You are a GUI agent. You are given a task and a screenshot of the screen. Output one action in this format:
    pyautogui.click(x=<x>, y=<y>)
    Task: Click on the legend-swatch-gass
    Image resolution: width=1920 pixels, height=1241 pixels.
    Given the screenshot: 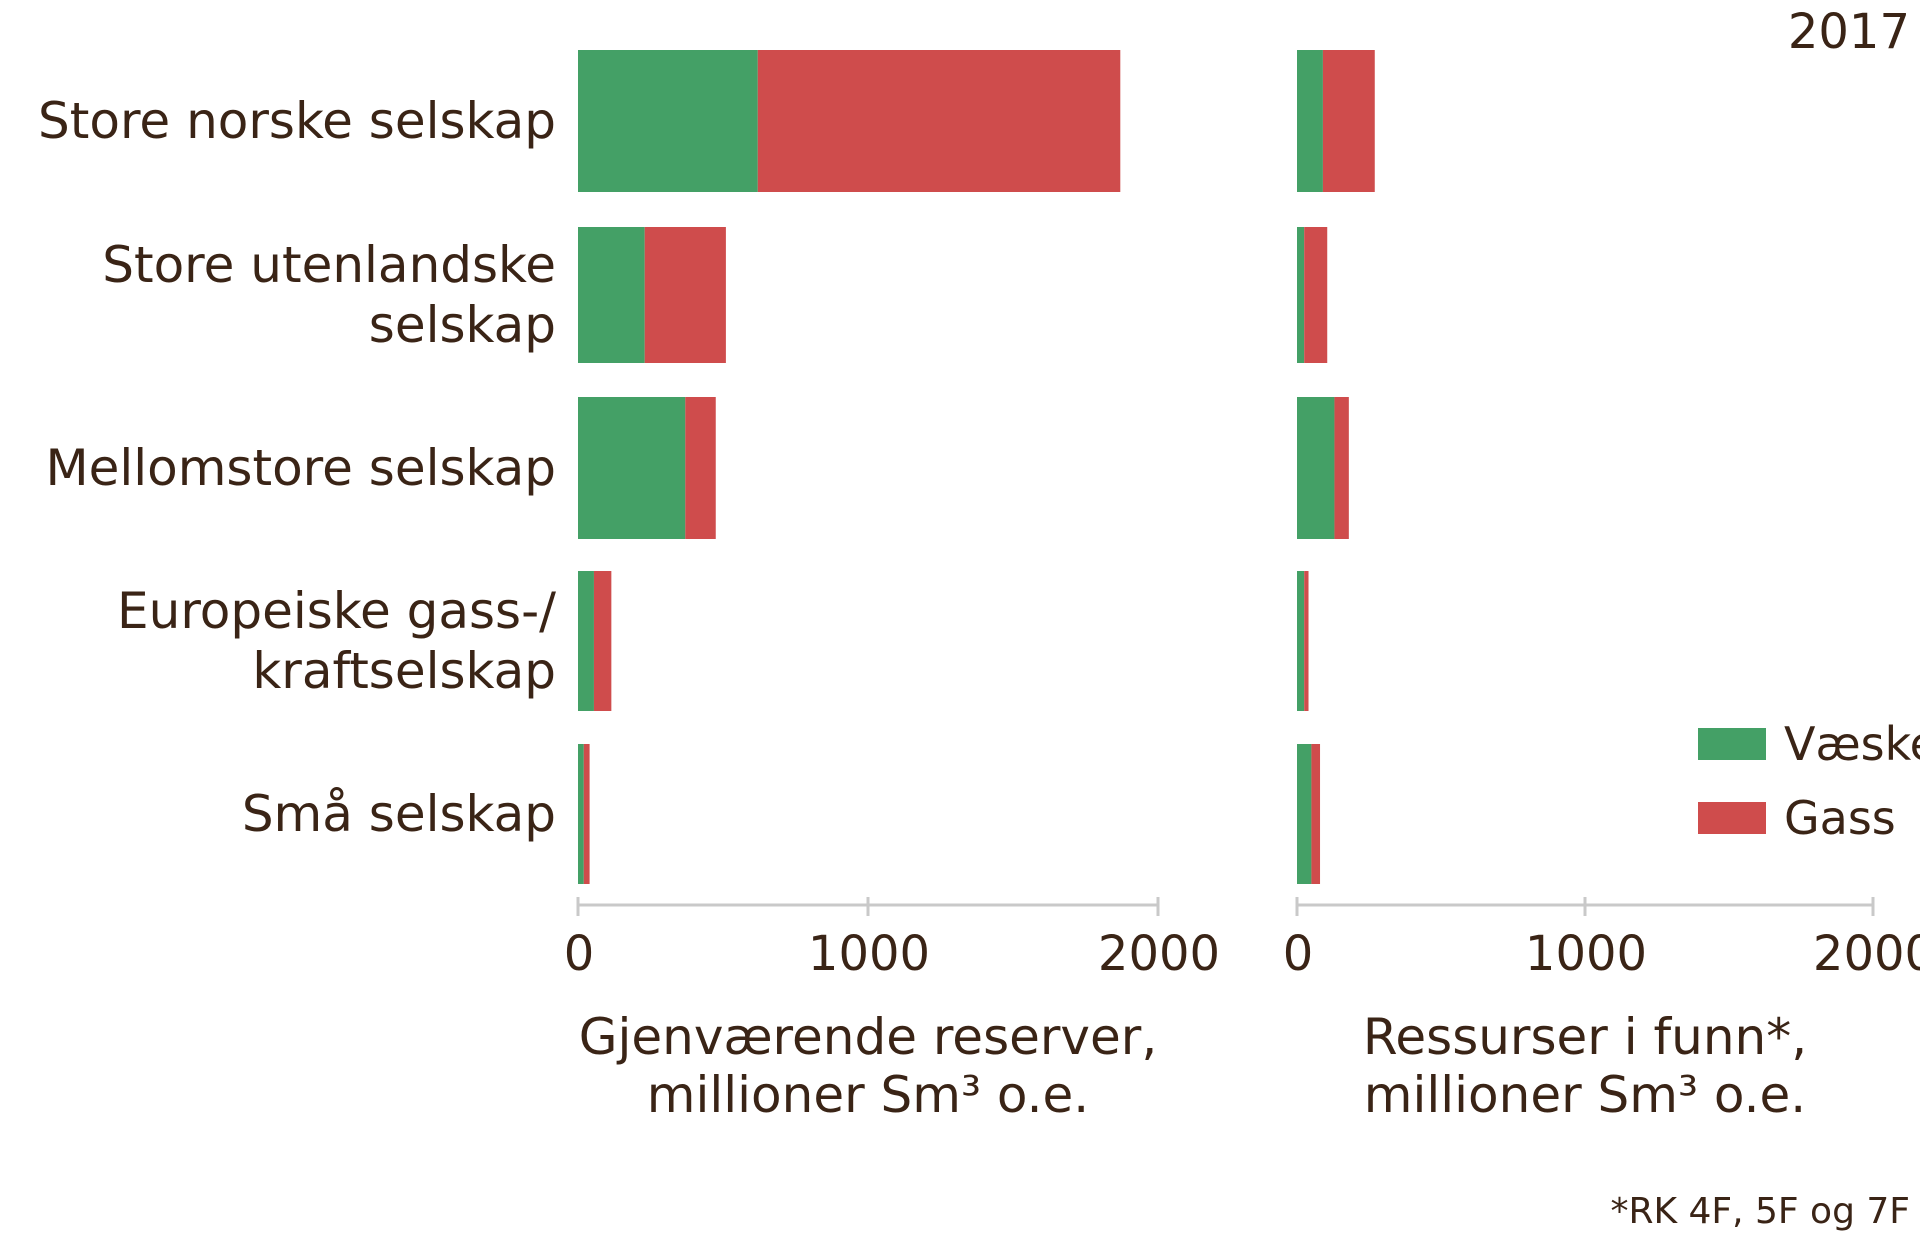 What is the action you would take?
    pyautogui.click(x=1732, y=818)
    